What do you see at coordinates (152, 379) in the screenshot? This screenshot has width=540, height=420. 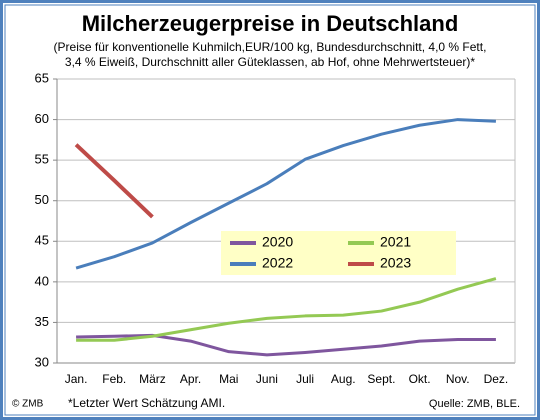 I see `x-tick-label: März` at bounding box center [152, 379].